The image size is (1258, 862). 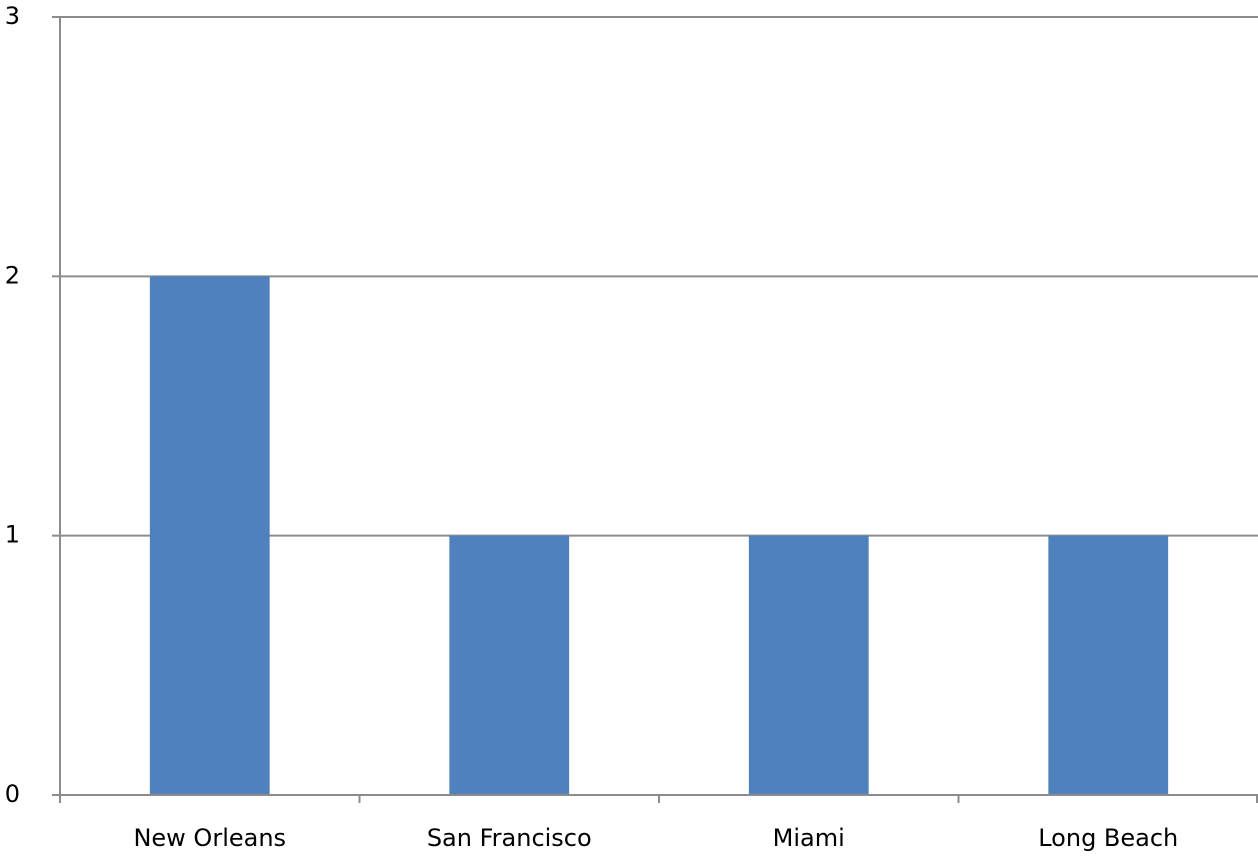 What do you see at coordinates (509, 838) in the screenshot?
I see `x-tick-label: San Francisco` at bounding box center [509, 838].